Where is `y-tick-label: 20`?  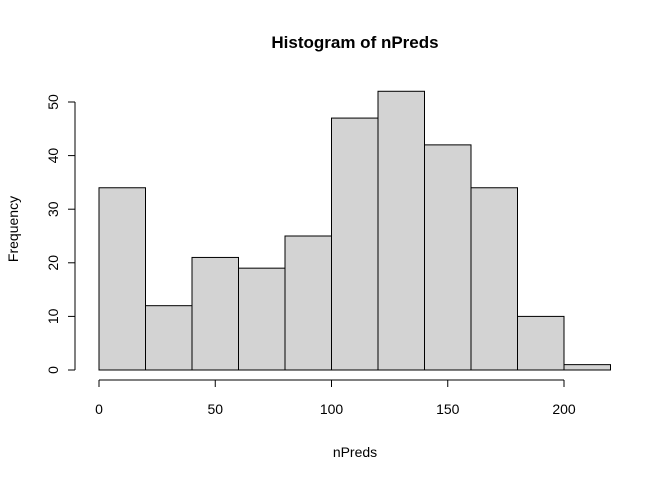
y-tick-label: 20 is located at coordinates (53, 263).